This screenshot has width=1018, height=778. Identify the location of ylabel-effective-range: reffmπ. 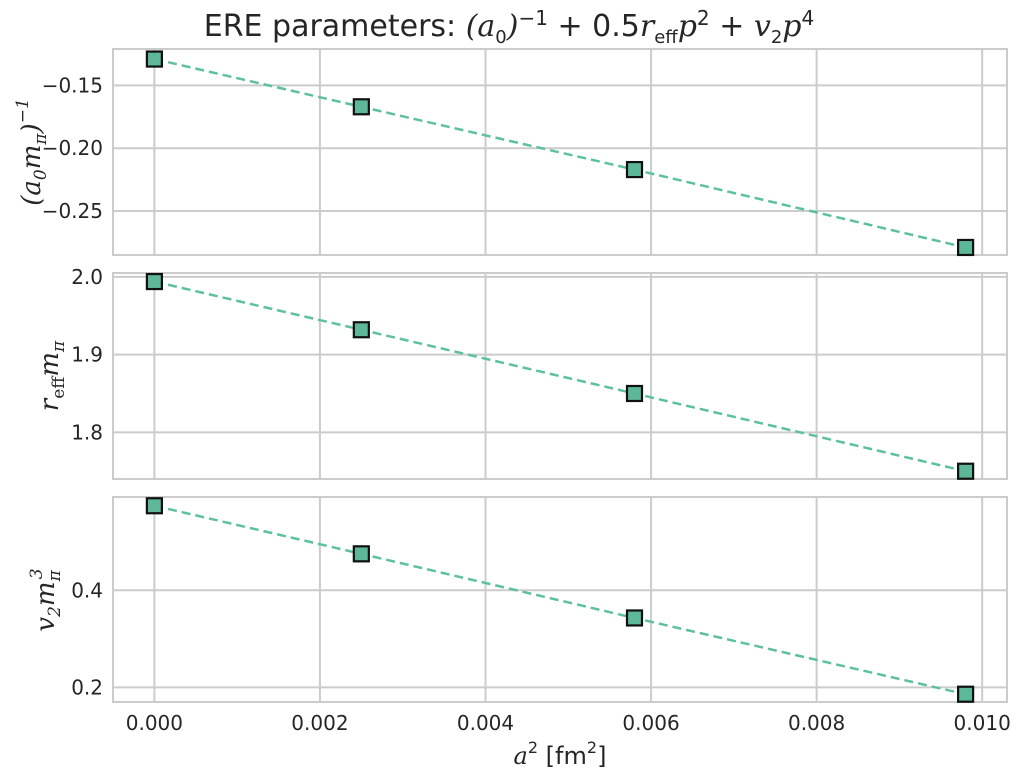
(52, 375).